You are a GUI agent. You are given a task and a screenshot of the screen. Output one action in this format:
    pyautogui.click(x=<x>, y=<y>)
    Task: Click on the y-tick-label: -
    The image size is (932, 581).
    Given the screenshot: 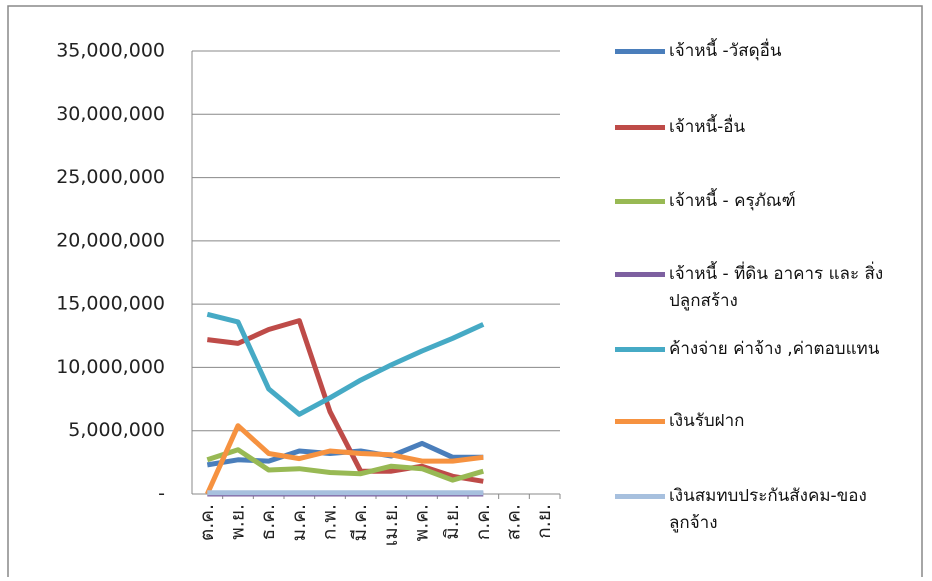 What is the action you would take?
    pyautogui.click(x=161, y=494)
    